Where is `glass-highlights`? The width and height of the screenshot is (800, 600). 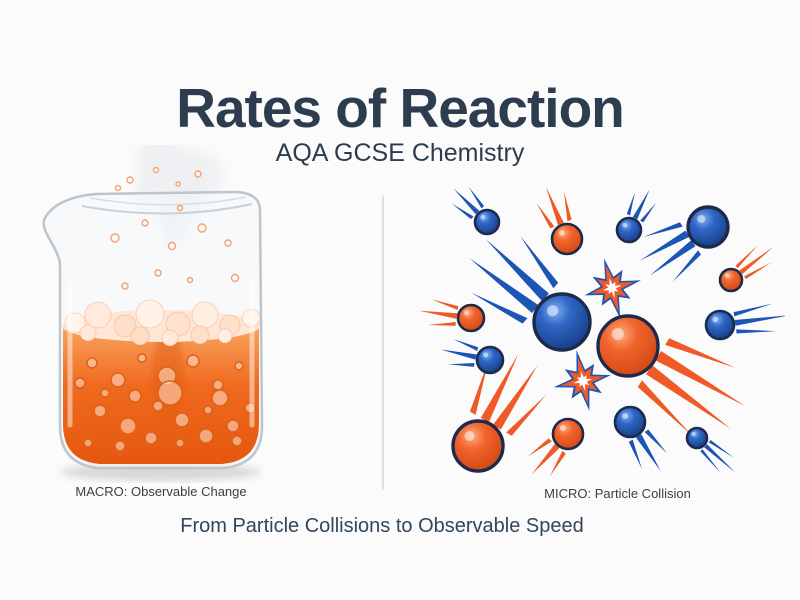
glass-highlights is located at coordinates (161, 355).